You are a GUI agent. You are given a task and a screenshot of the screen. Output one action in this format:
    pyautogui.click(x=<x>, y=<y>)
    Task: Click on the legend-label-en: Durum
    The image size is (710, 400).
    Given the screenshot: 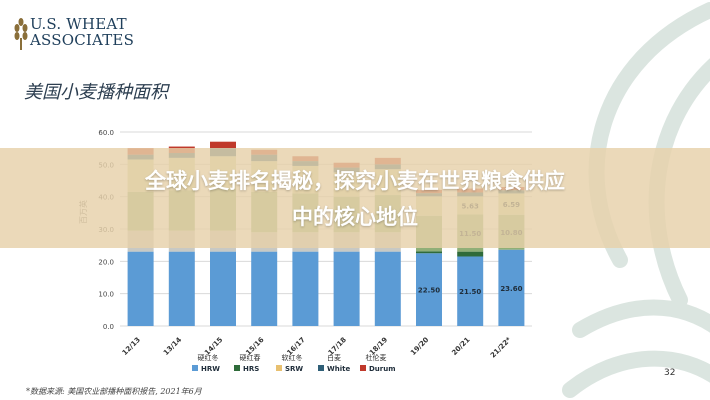 What is the action you would take?
    pyautogui.click(x=382, y=369)
    